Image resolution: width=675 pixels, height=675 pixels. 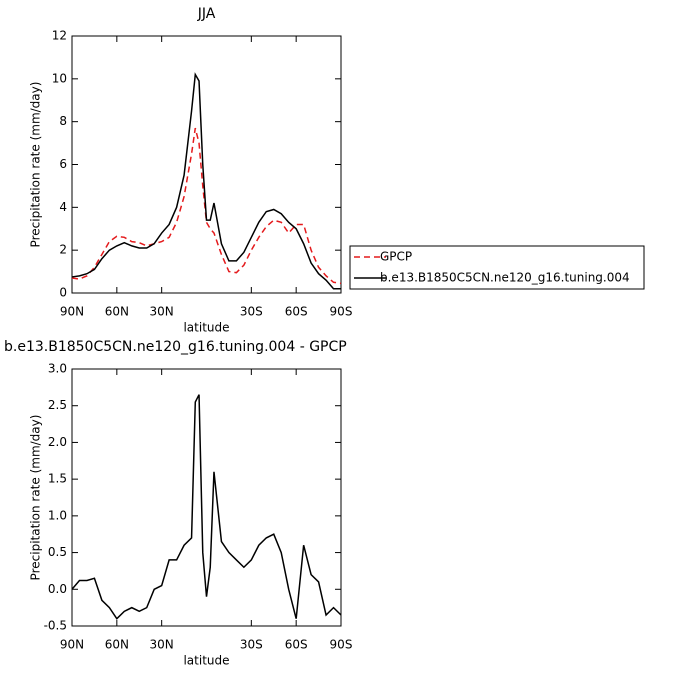 I want to click on y-tick-label: 2, so click(x=63, y=250).